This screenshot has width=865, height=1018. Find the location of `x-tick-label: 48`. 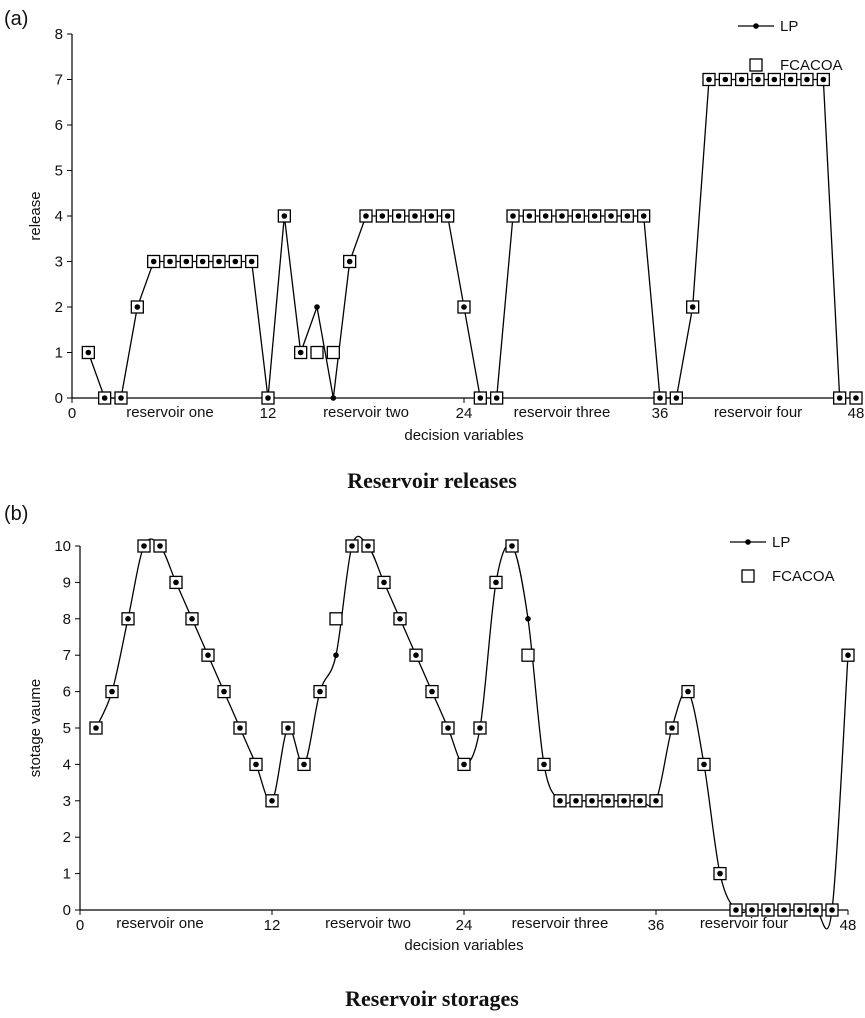

x-tick-label: 48 is located at coordinates (856, 413).